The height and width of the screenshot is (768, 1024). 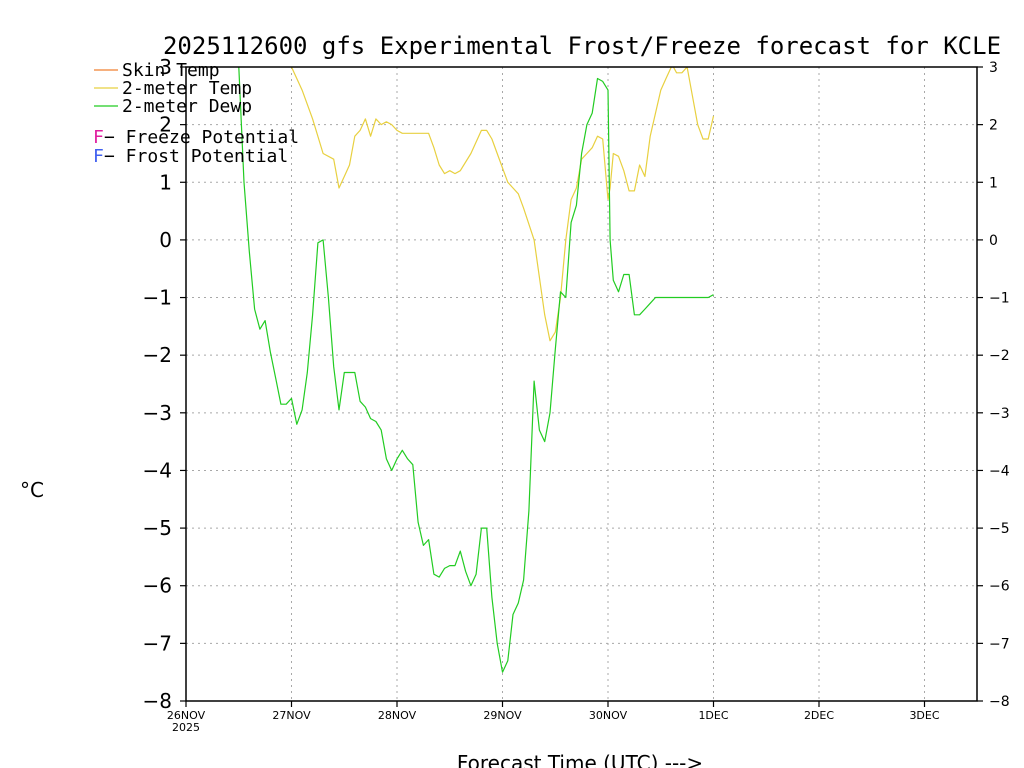 I want to click on annotation-text: − Frost Potential, so click(x=196, y=156).